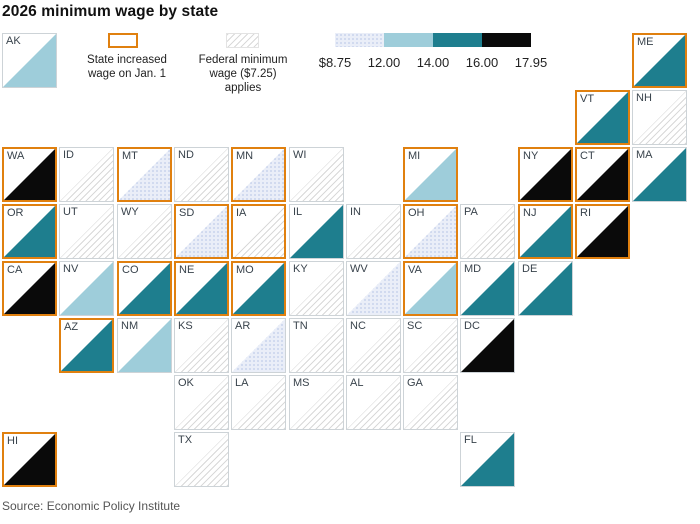 This screenshot has height=524, width=700. Describe the element at coordinates (130, 270) in the screenshot. I see `state-label-co: CO` at that location.